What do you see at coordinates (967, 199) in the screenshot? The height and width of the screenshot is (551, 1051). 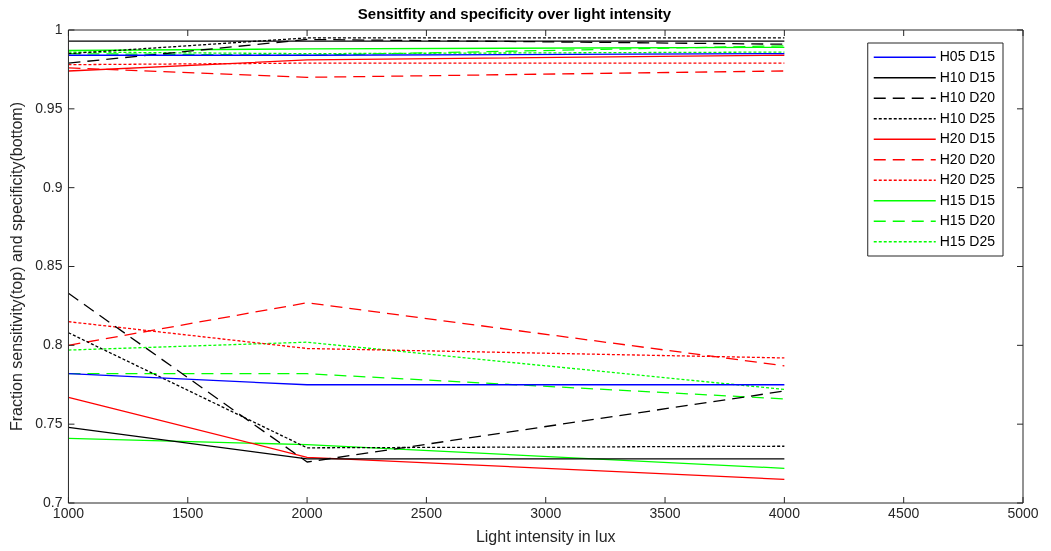 I see `legend-label: H15 D15` at bounding box center [967, 199].